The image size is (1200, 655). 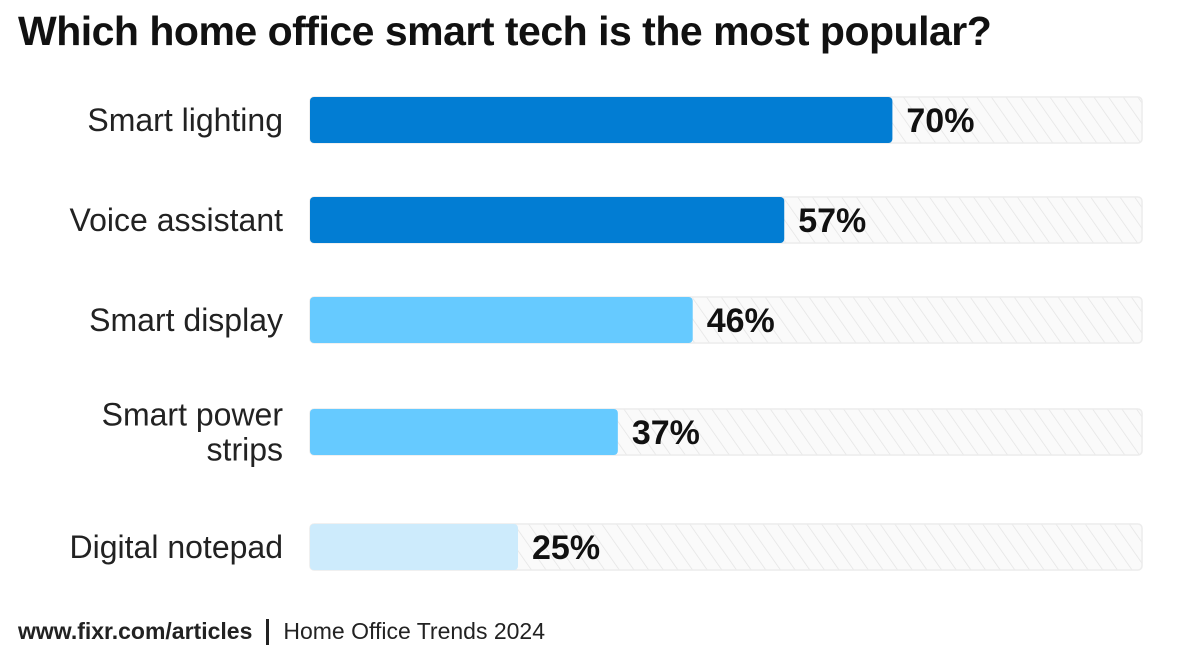 What do you see at coordinates (245, 450) in the screenshot?
I see `category-label: strips` at bounding box center [245, 450].